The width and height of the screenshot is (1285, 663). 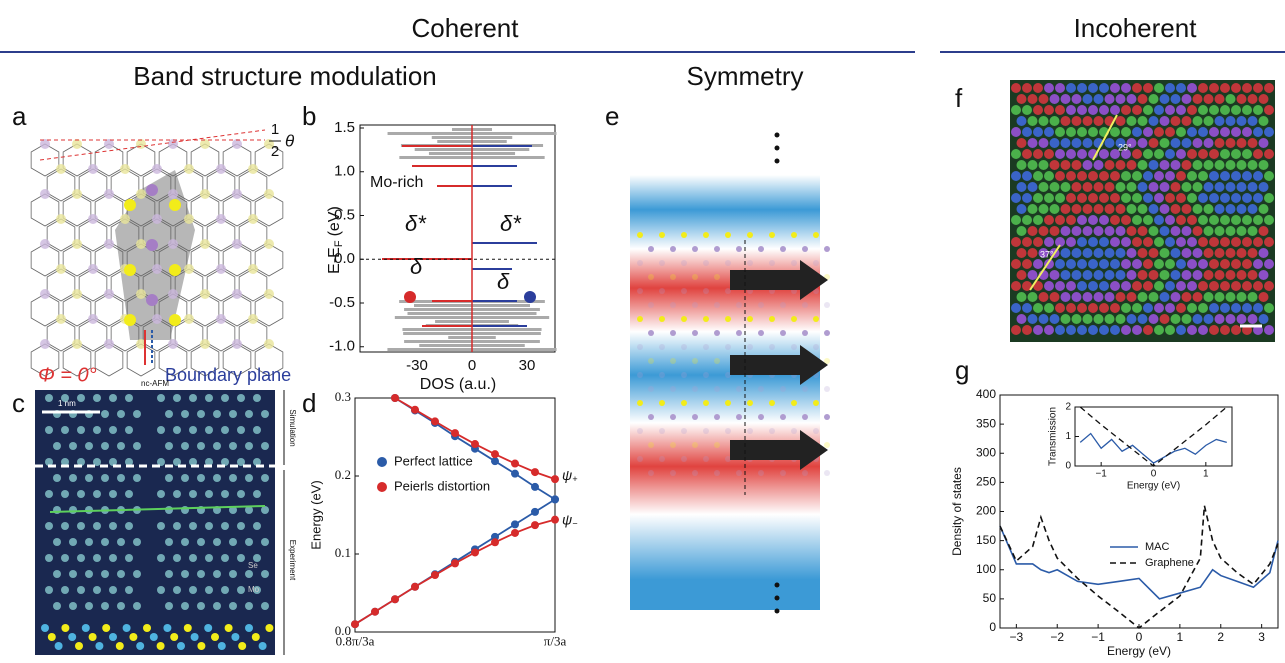 I want to click on mo-rich: Mo-rich, so click(x=396, y=182).